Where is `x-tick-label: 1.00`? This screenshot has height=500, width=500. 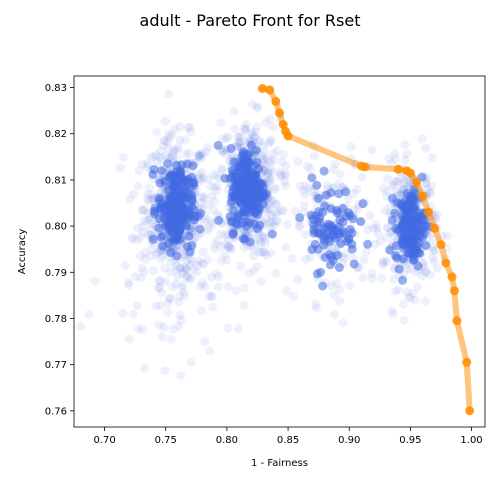
x-tick-label: 1.00 is located at coordinates (471, 440).